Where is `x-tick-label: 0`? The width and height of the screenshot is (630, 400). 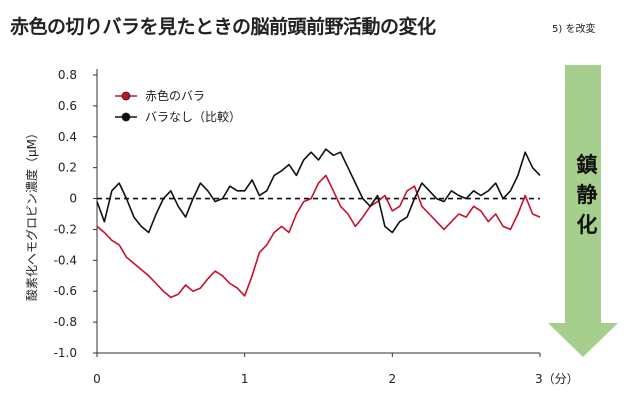
x-tick-label: 0 is located at coordinates (97, 379).